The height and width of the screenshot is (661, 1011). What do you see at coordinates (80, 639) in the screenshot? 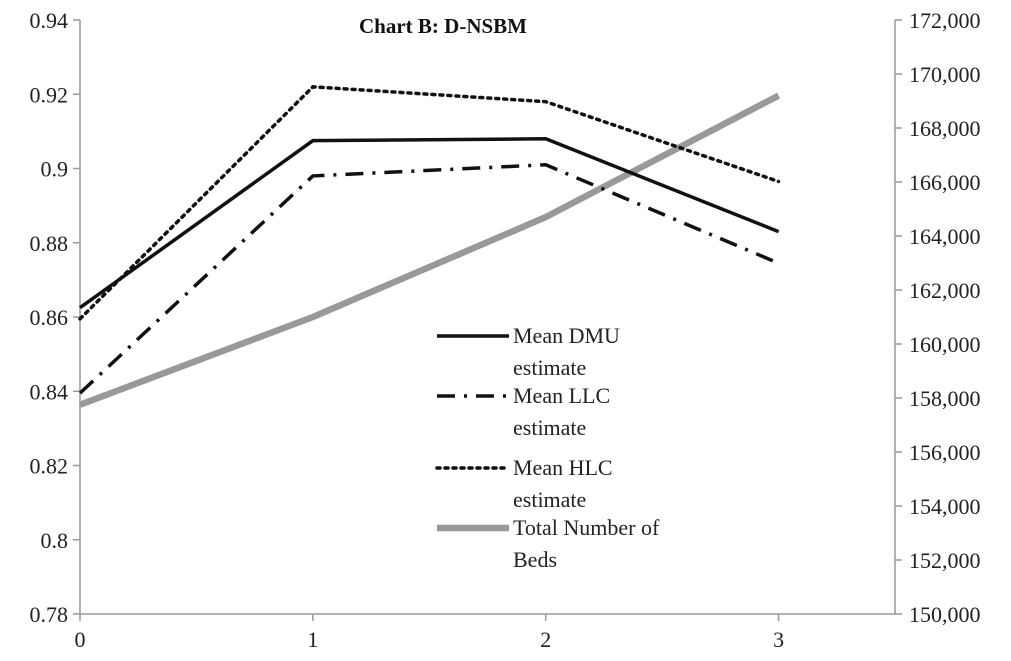
I see `x-axis-tick-label: 0` at bounding box center [80, 639].